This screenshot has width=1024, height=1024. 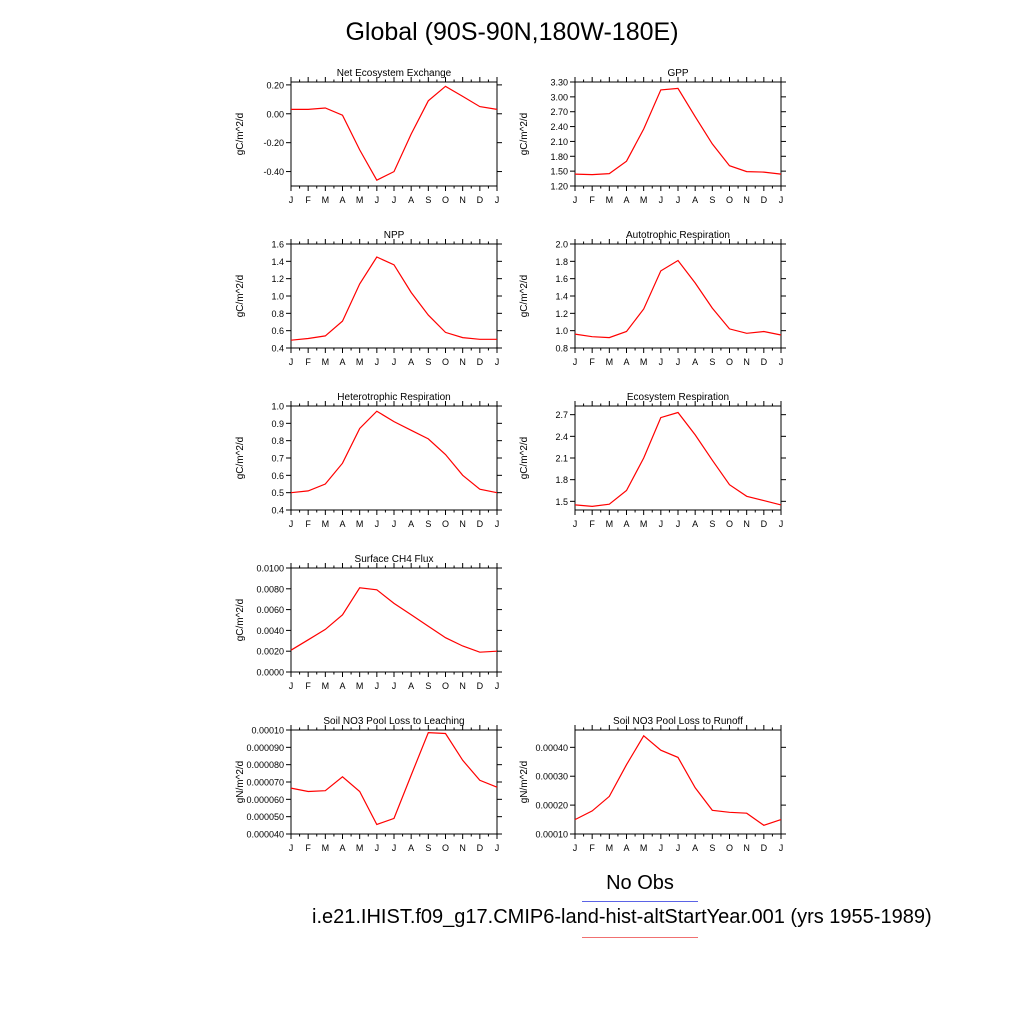 What do you see at coordinates (277, 424) in the screenshot?
I see `y-tick-label: 0.9` at bounding box center [277, 424].